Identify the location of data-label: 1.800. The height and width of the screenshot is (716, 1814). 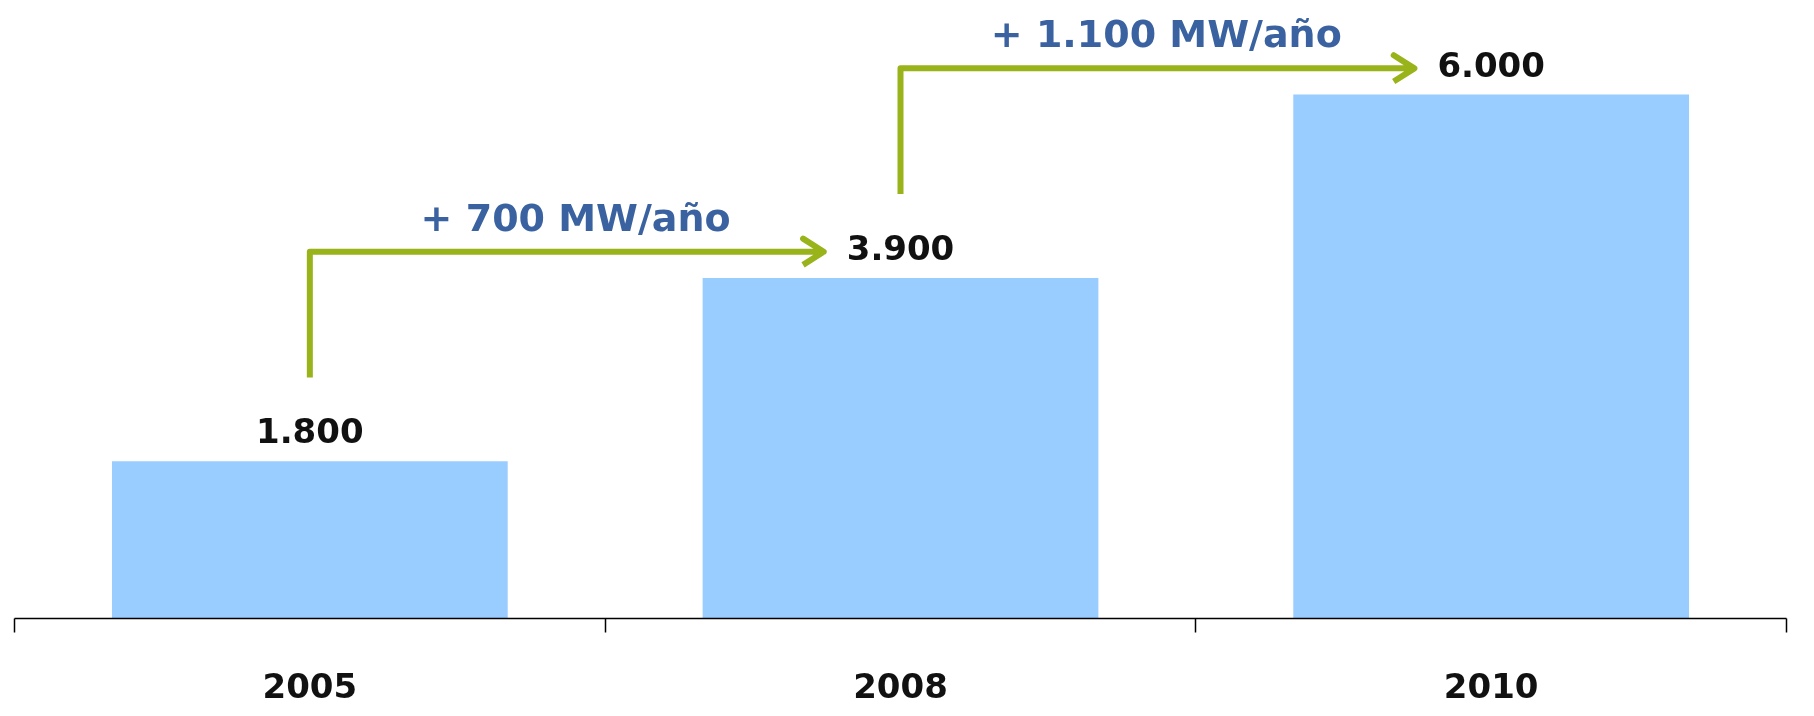
(310, 431).